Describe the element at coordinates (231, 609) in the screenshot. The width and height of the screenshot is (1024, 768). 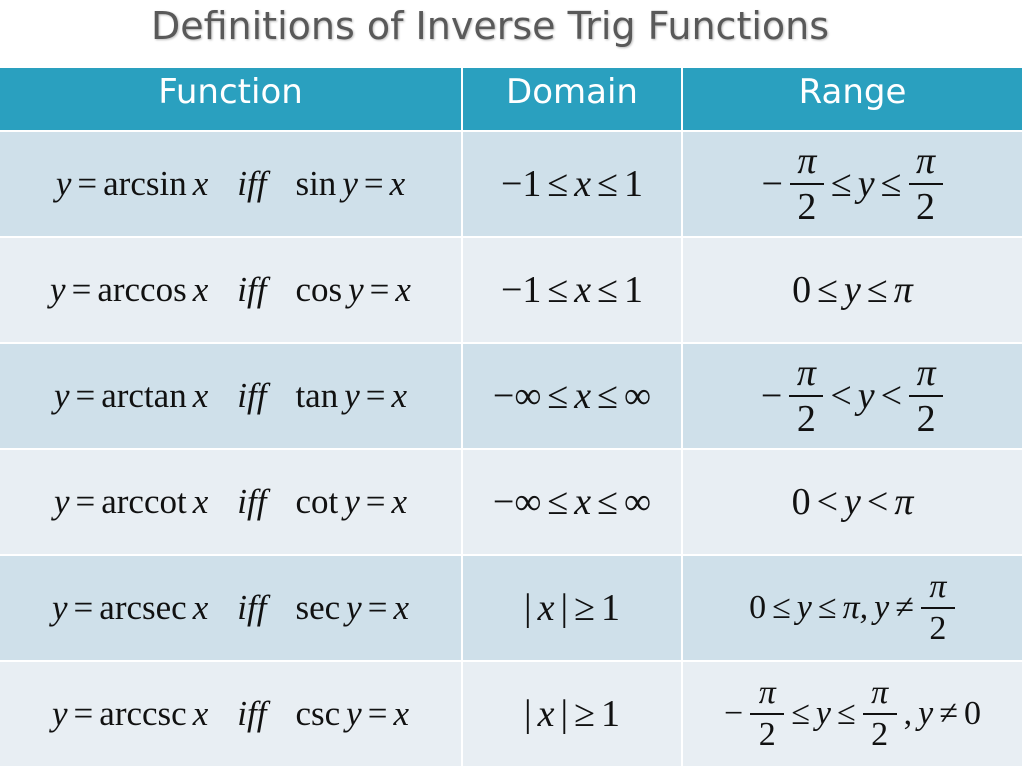
I see `table-cell: y = arcsec x iff sec y = x` at that location.